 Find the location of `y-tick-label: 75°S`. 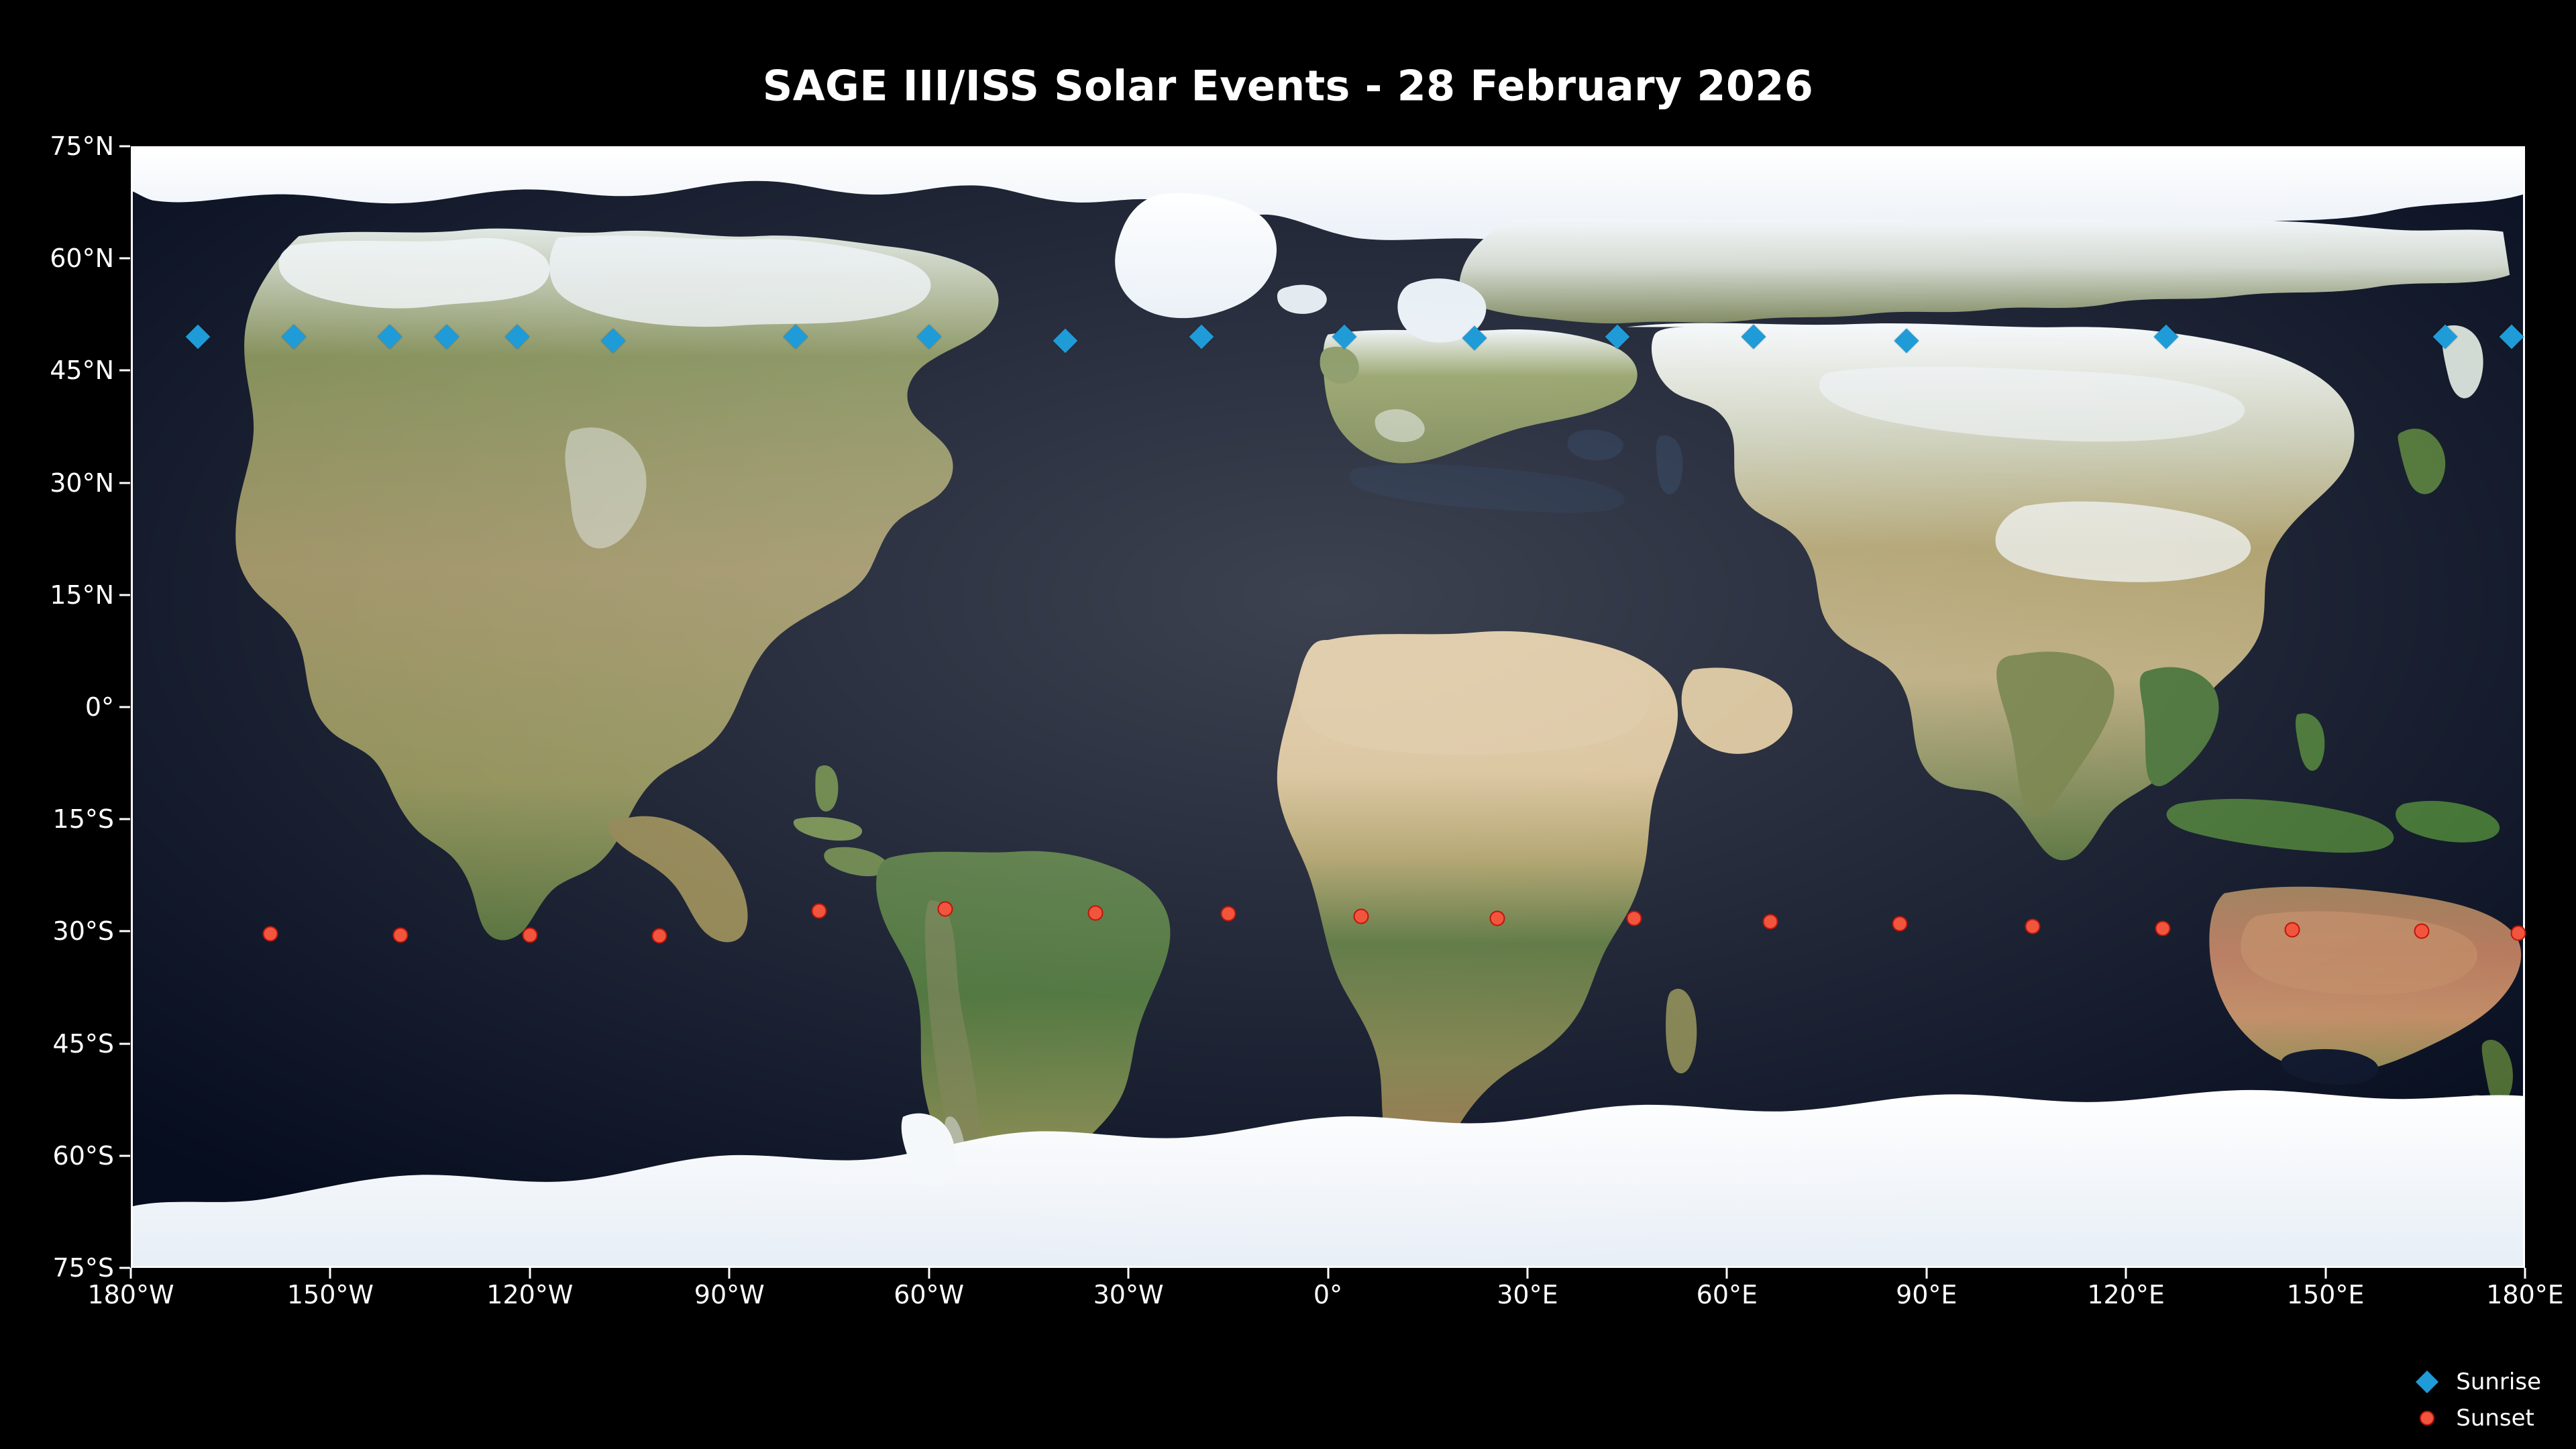

y-tick-label: 75°S is located at coordinates (83, 1268).